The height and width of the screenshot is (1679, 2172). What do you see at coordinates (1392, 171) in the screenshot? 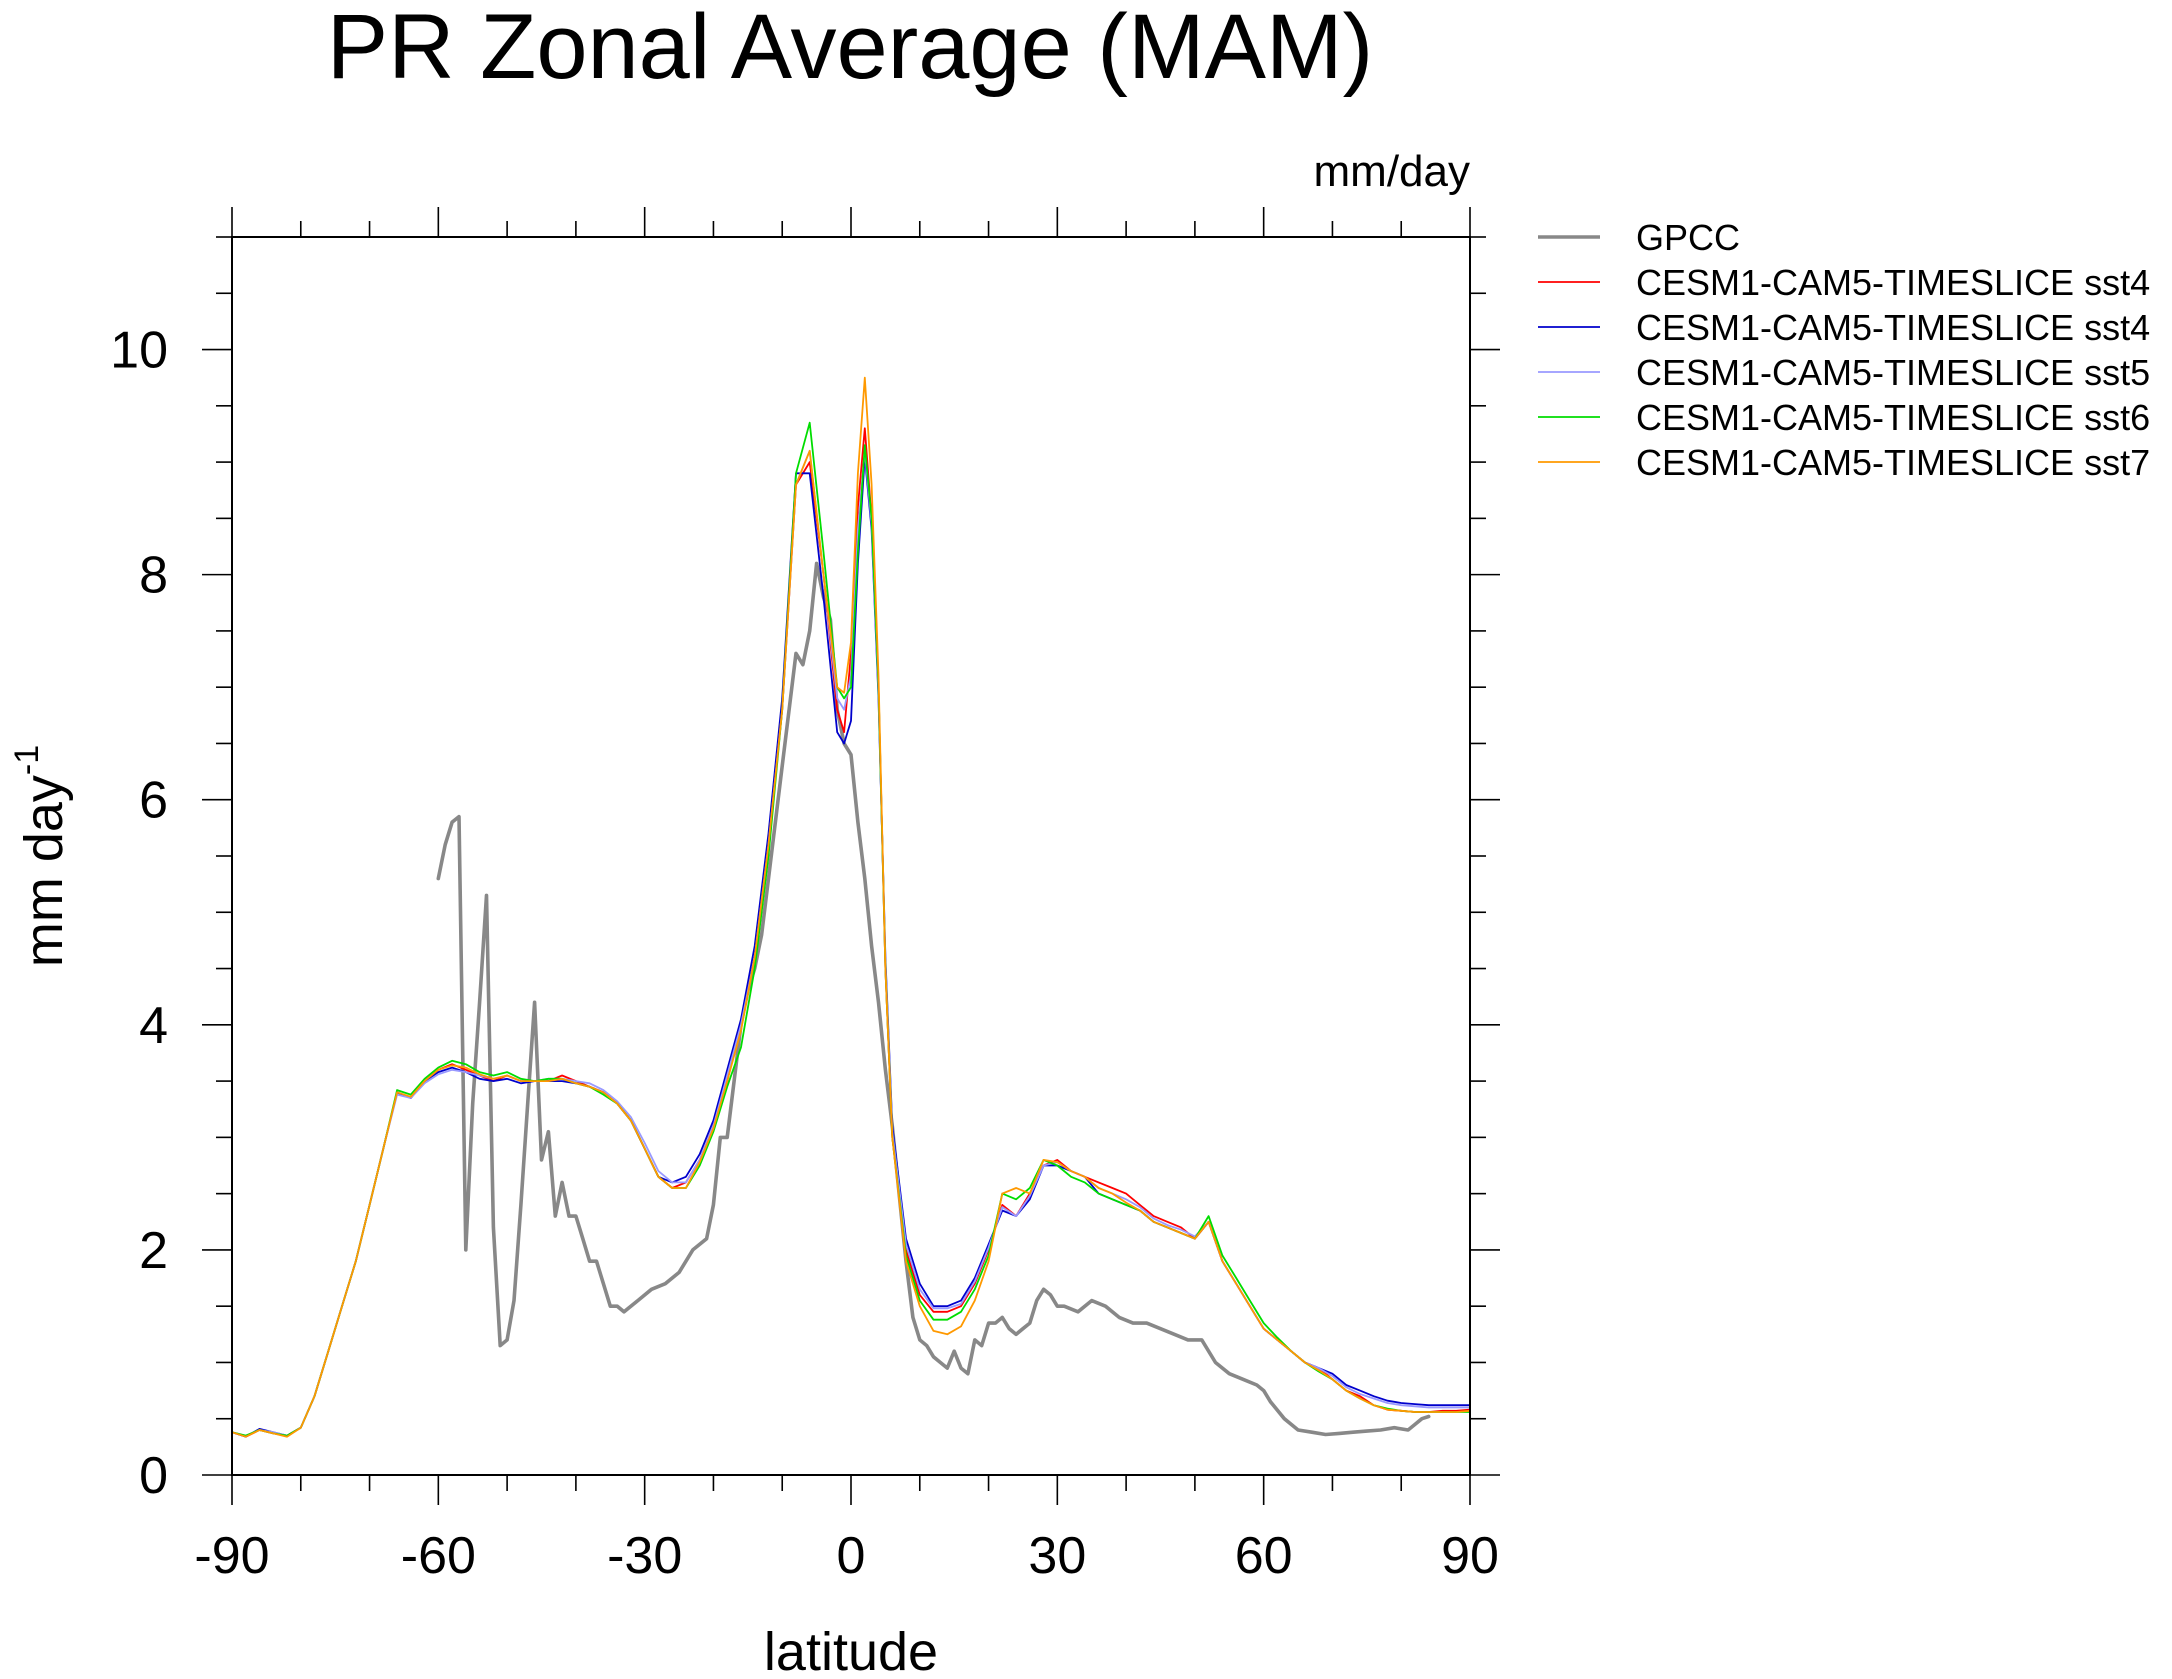
I see `units-label: mm/day` at bounding box center [1392, 171].